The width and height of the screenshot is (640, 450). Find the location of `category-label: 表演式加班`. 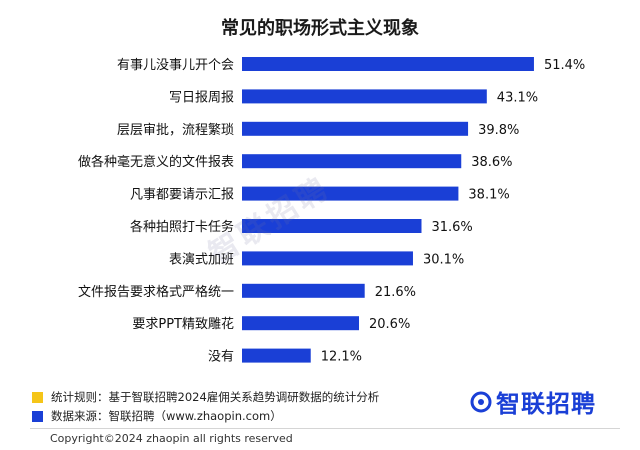

category-label: 表演式加班 is located at coordinates (201, 259).